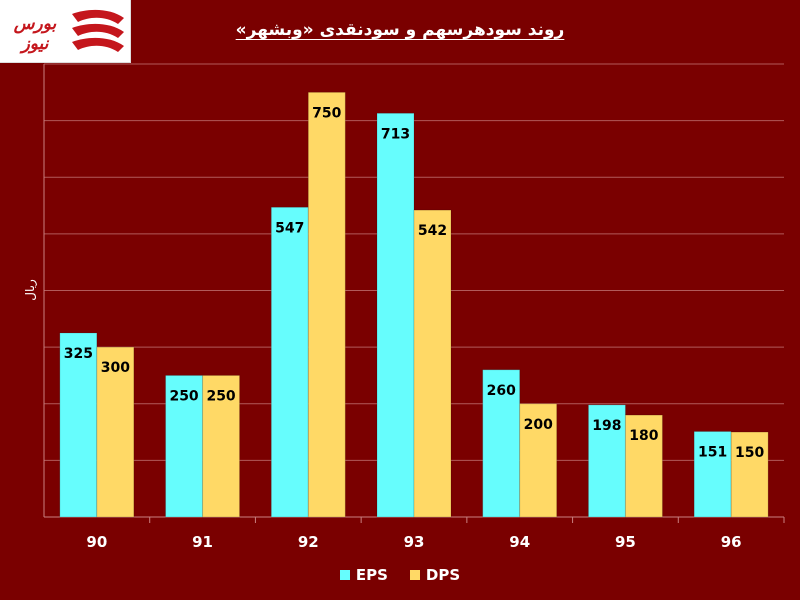 The height and width of the screenshot is (600, 800). What do you see at coordinates (414, 575) in the screenshot?
I see `legend-swatch-dps` at bounding box center [414, 575].